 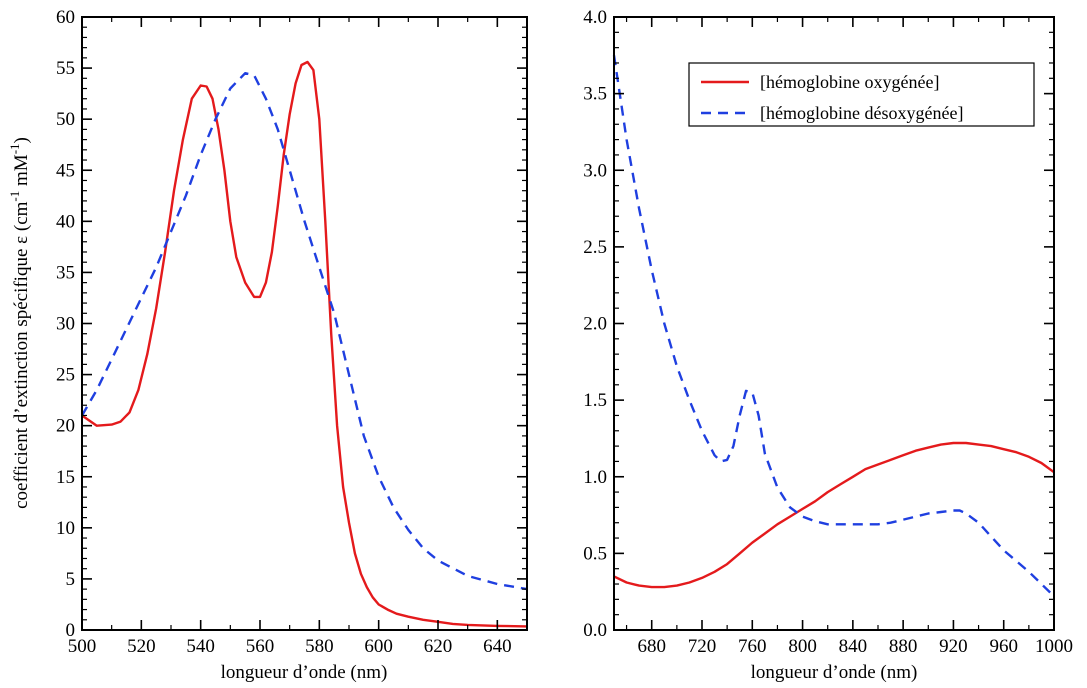 I want to click on left-x-tick-label: 580, so click(x=319, y=646).